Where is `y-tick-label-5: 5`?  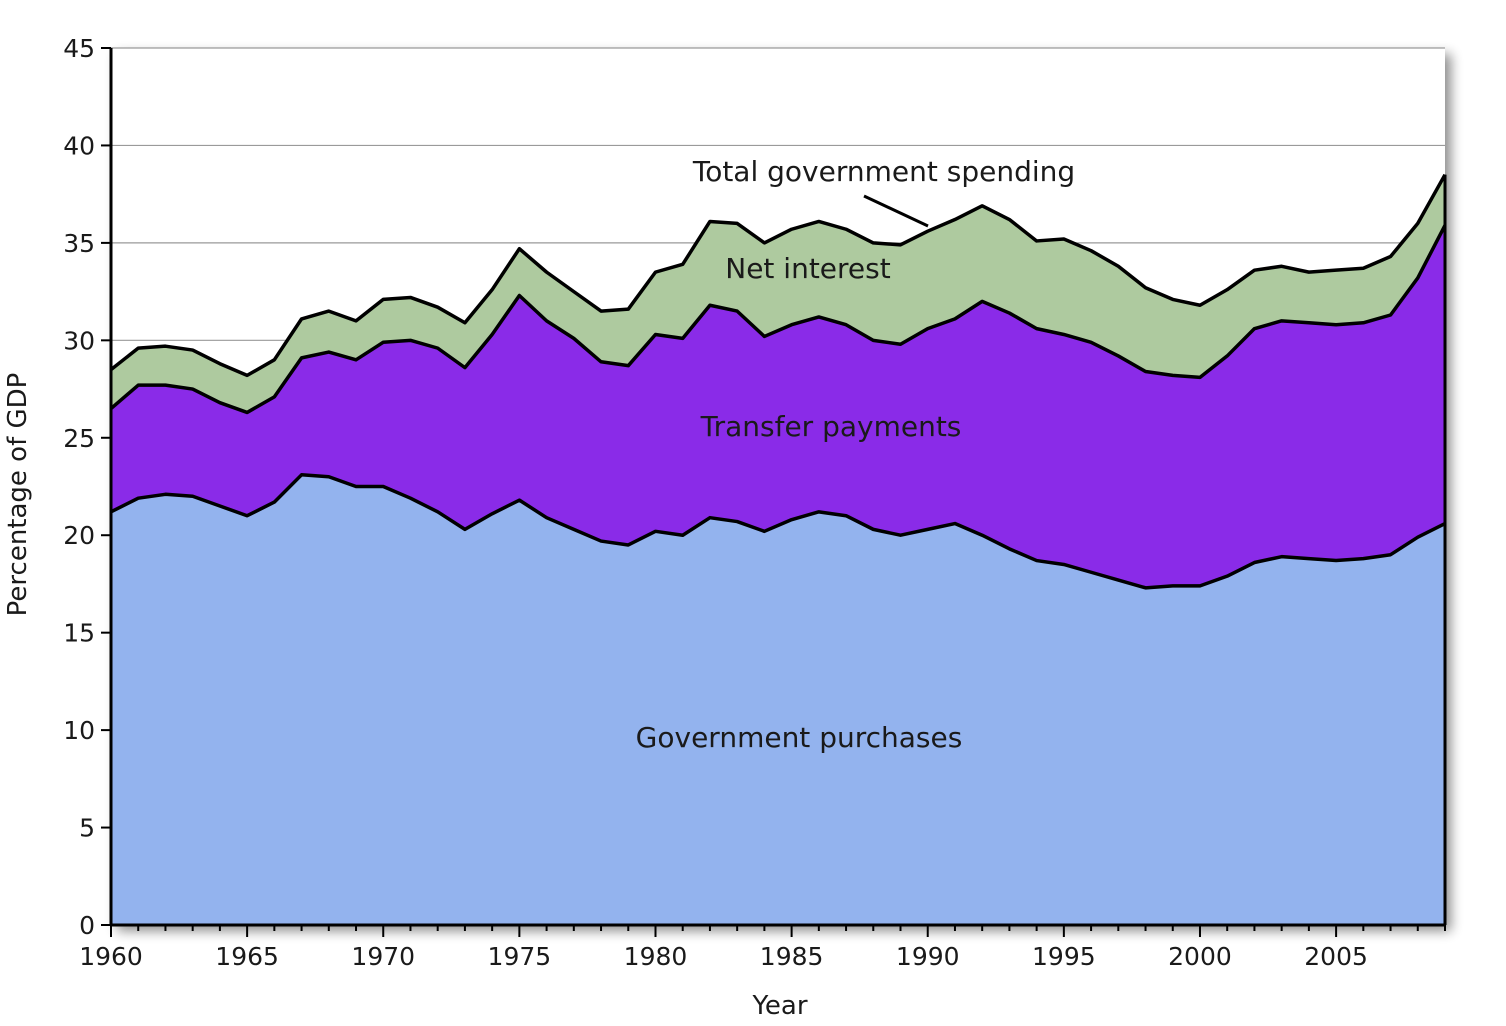
y-tick-label-5: 5 is located at coordinates (87, 828).